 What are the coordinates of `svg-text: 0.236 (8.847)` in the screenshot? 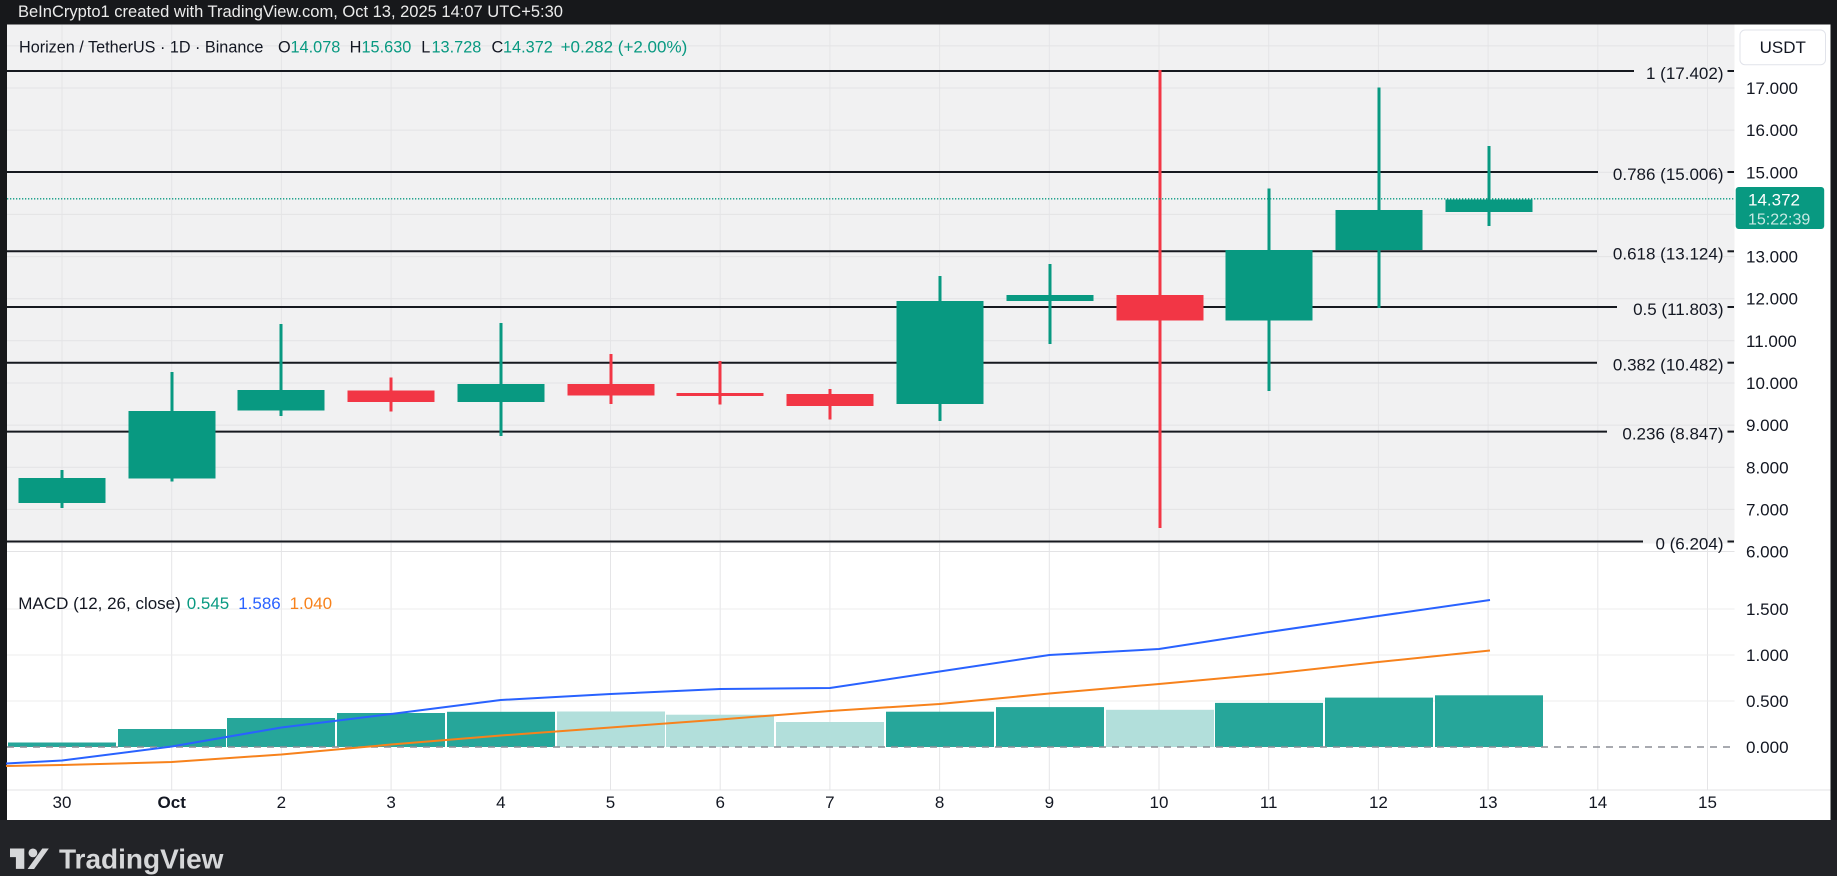 It's located at (1672, 434).